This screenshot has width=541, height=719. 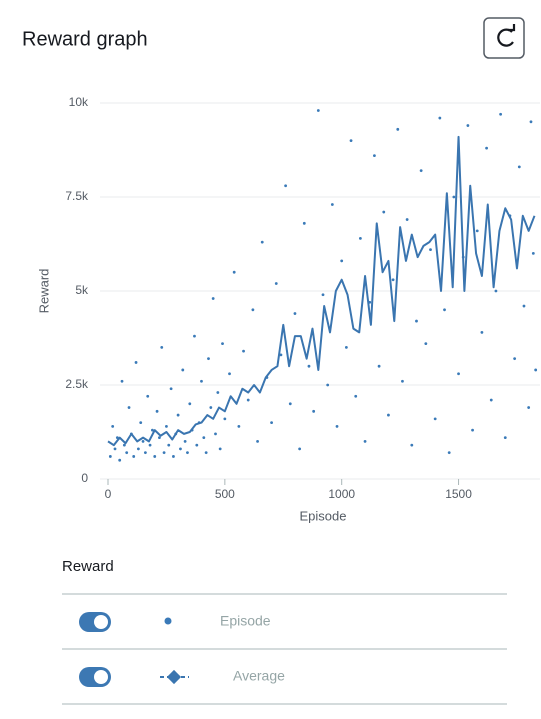 I want to click on refresh-button, so click(x=504, y=38).